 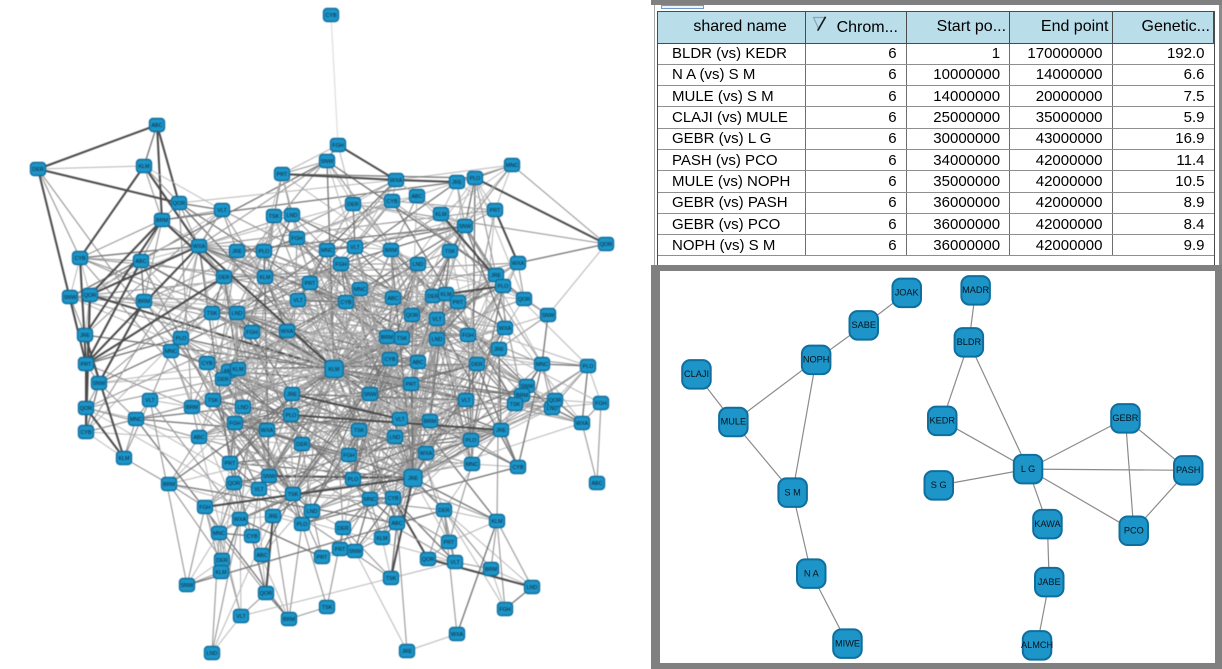 I want to click on svg-text: KEDR, so click(x=943, y=421).